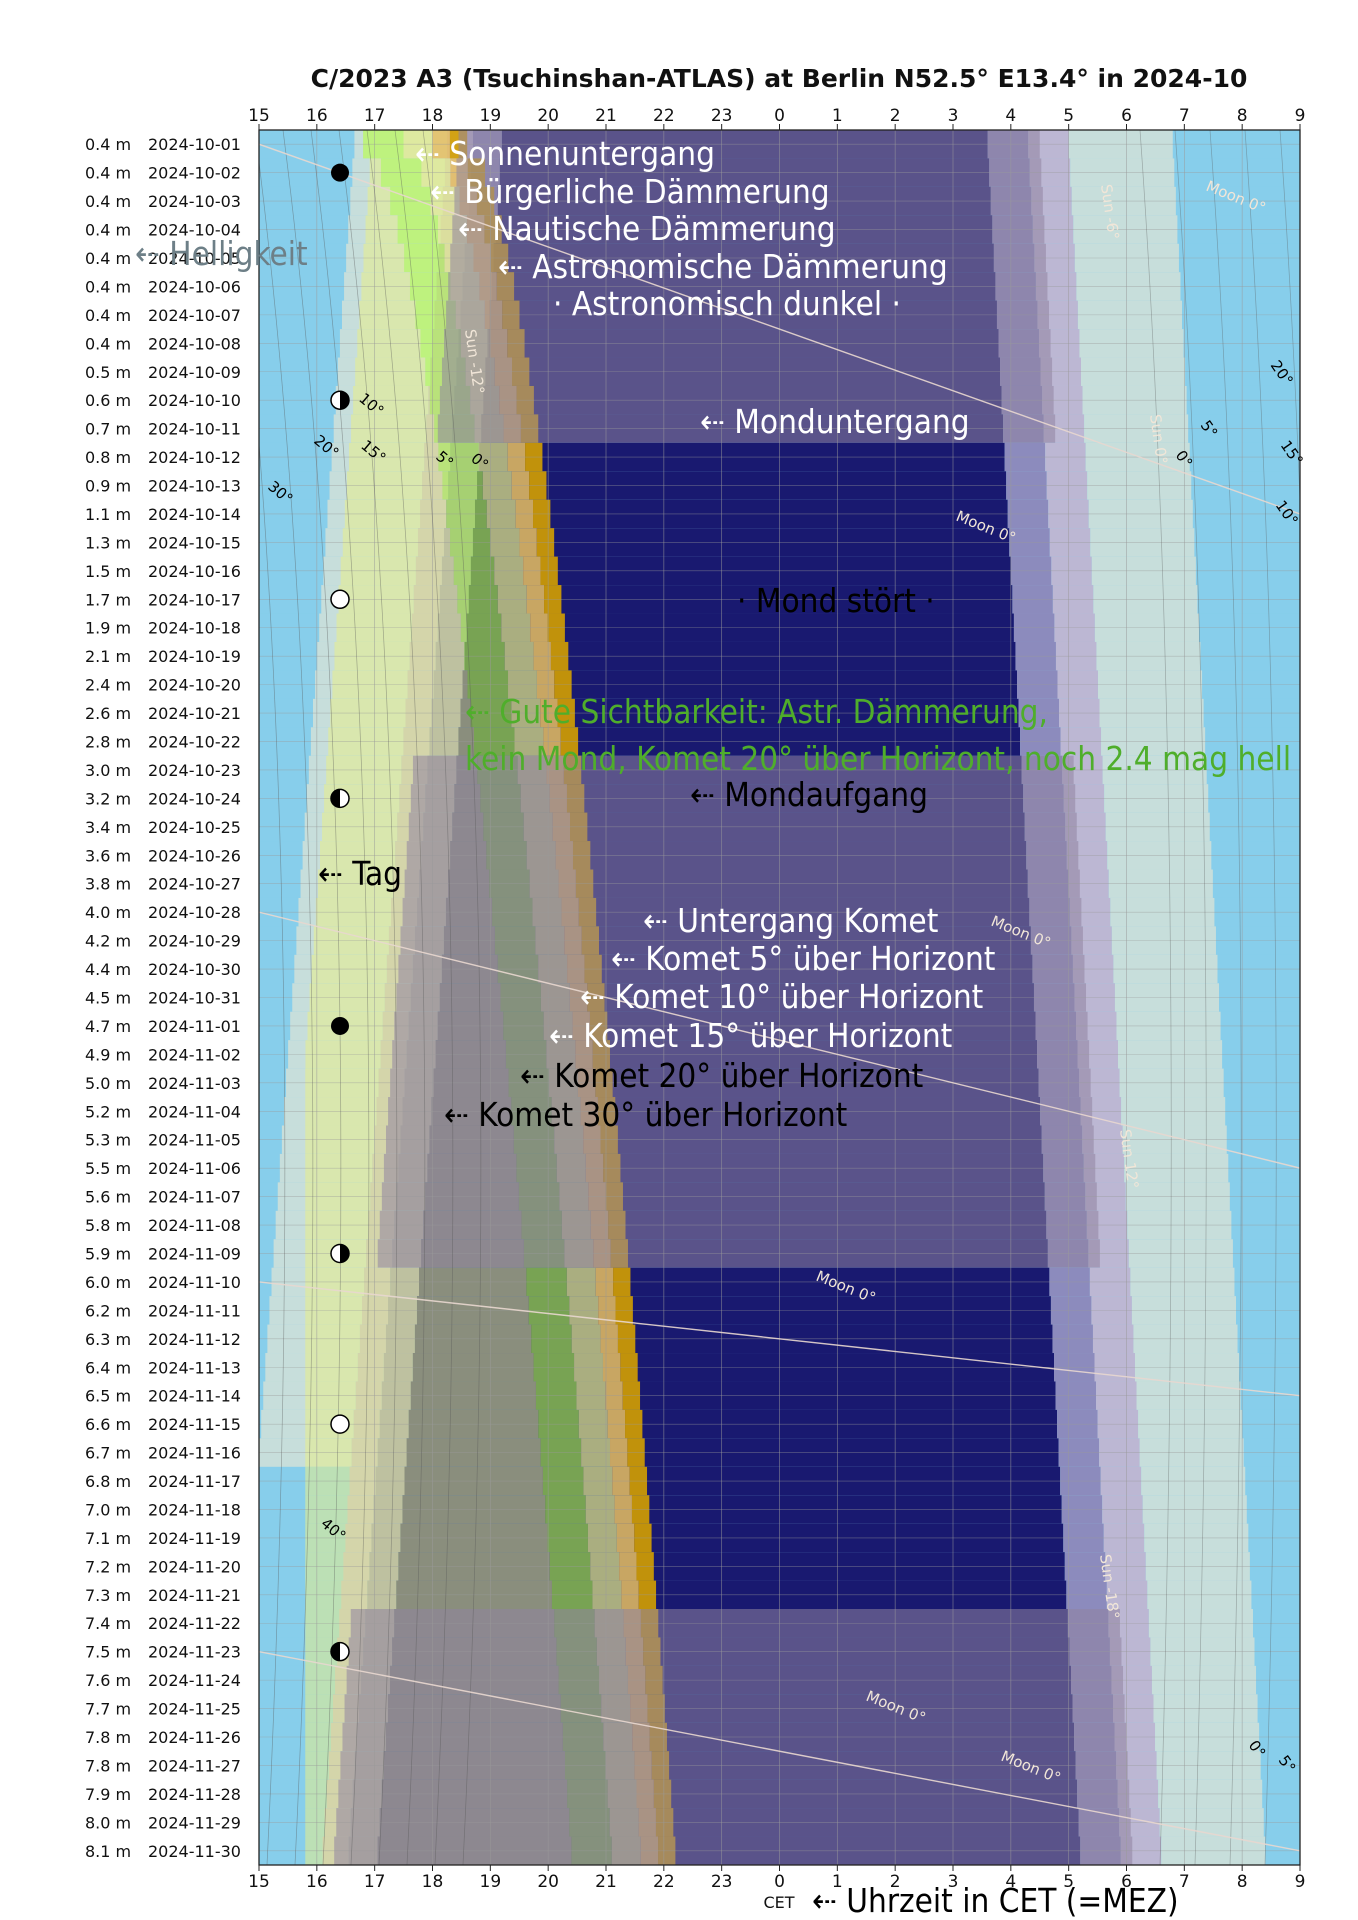 This screenshot has width=1358, height=1920. I want to click on row-magnitude: 3.6 m, so click(108, 855).